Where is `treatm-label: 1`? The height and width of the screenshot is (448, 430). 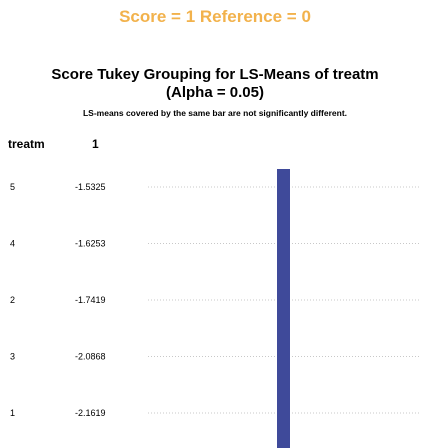
treatm-label: 1 is located at coordinates (12, 413).